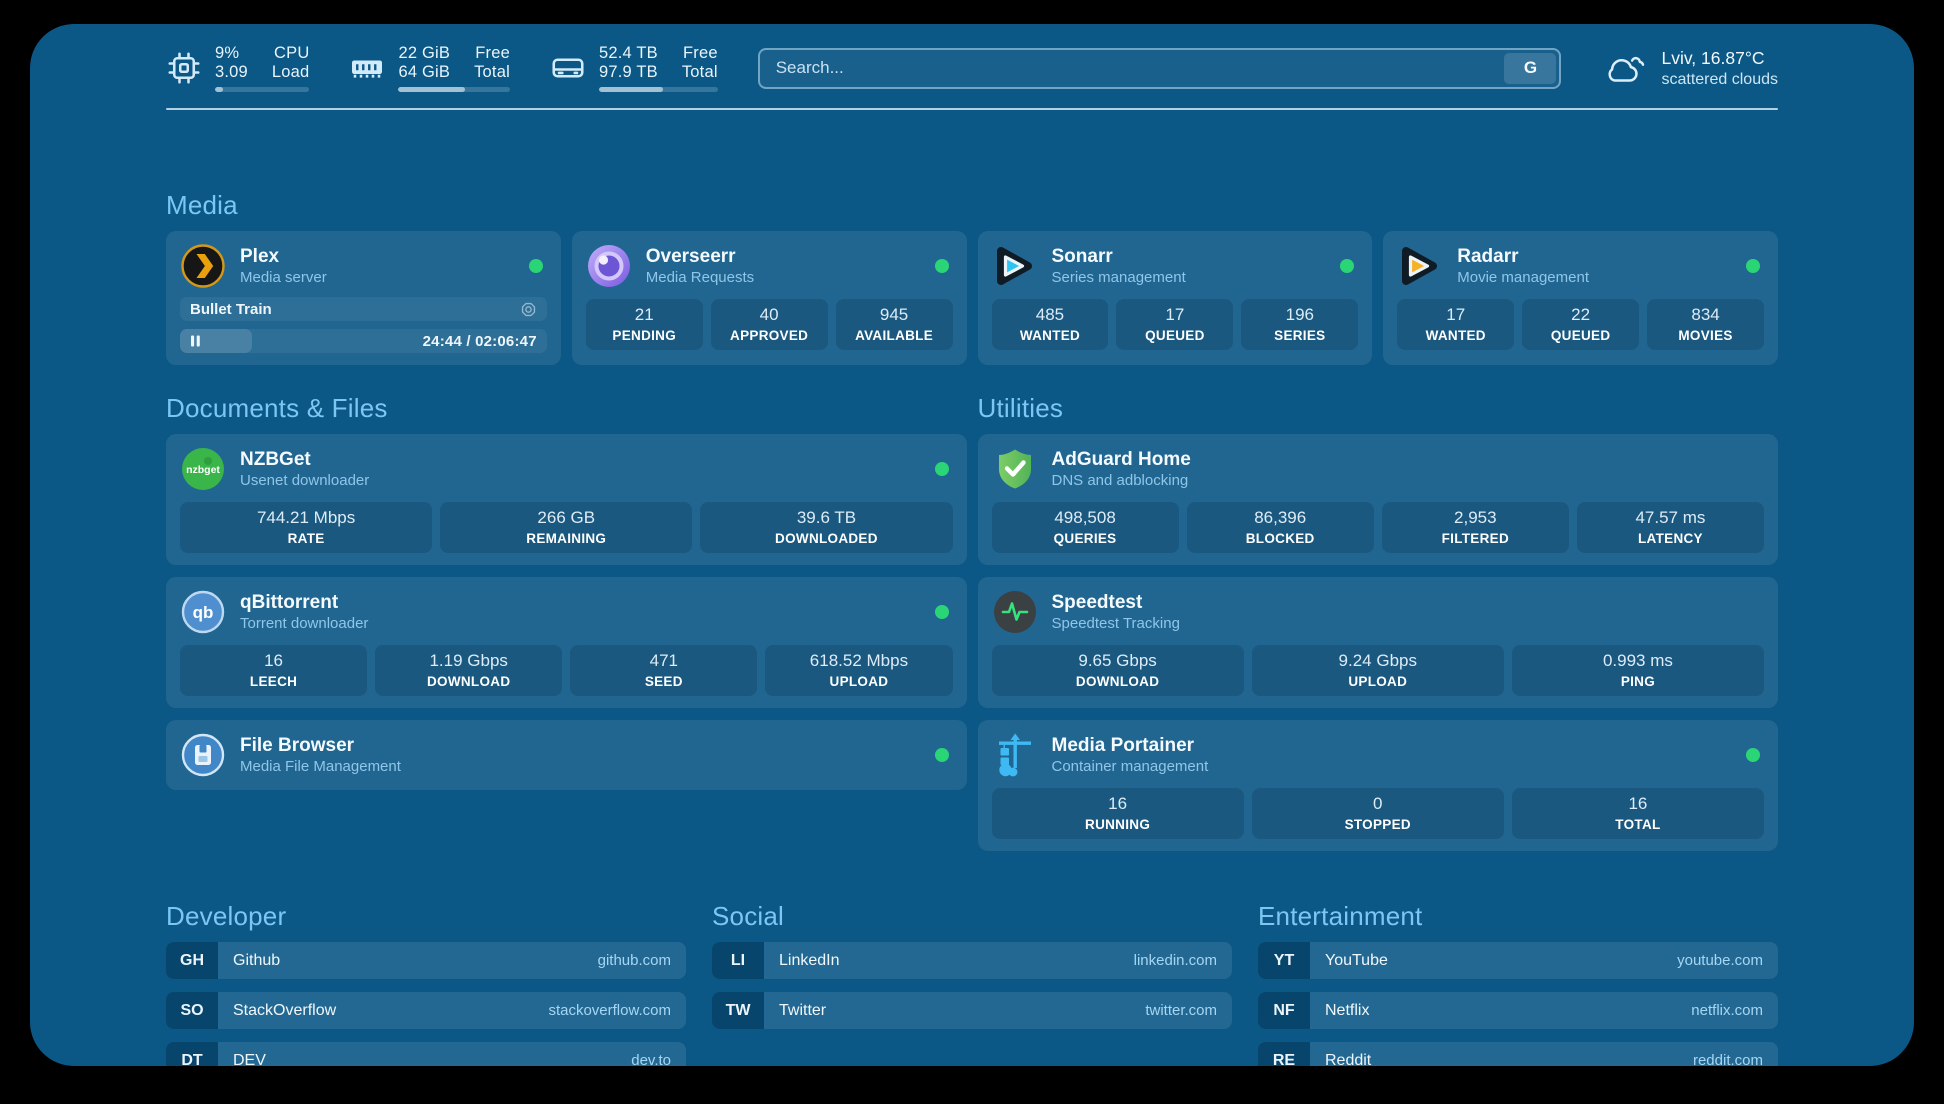  Describe the element at coordinates (1175, 324) in the screenshot. I see `stat-tile: 17 QUEUED` at that location.